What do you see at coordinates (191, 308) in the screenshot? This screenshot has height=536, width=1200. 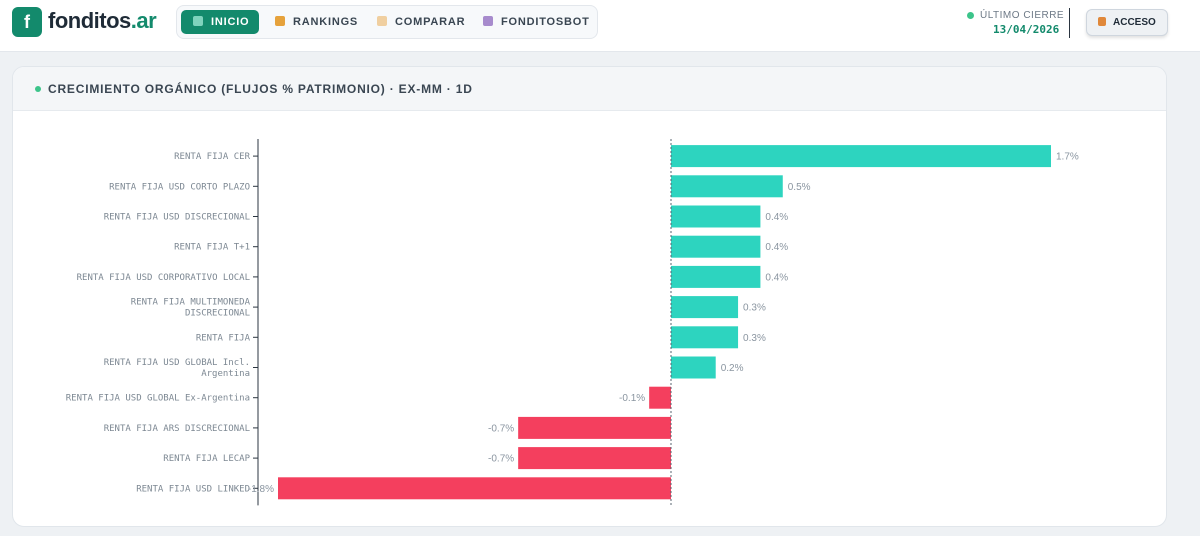 I see `category-label: RENTA FIJA MULTIMONEDA DISCRECIONAL` at bounding box center [191, 308].